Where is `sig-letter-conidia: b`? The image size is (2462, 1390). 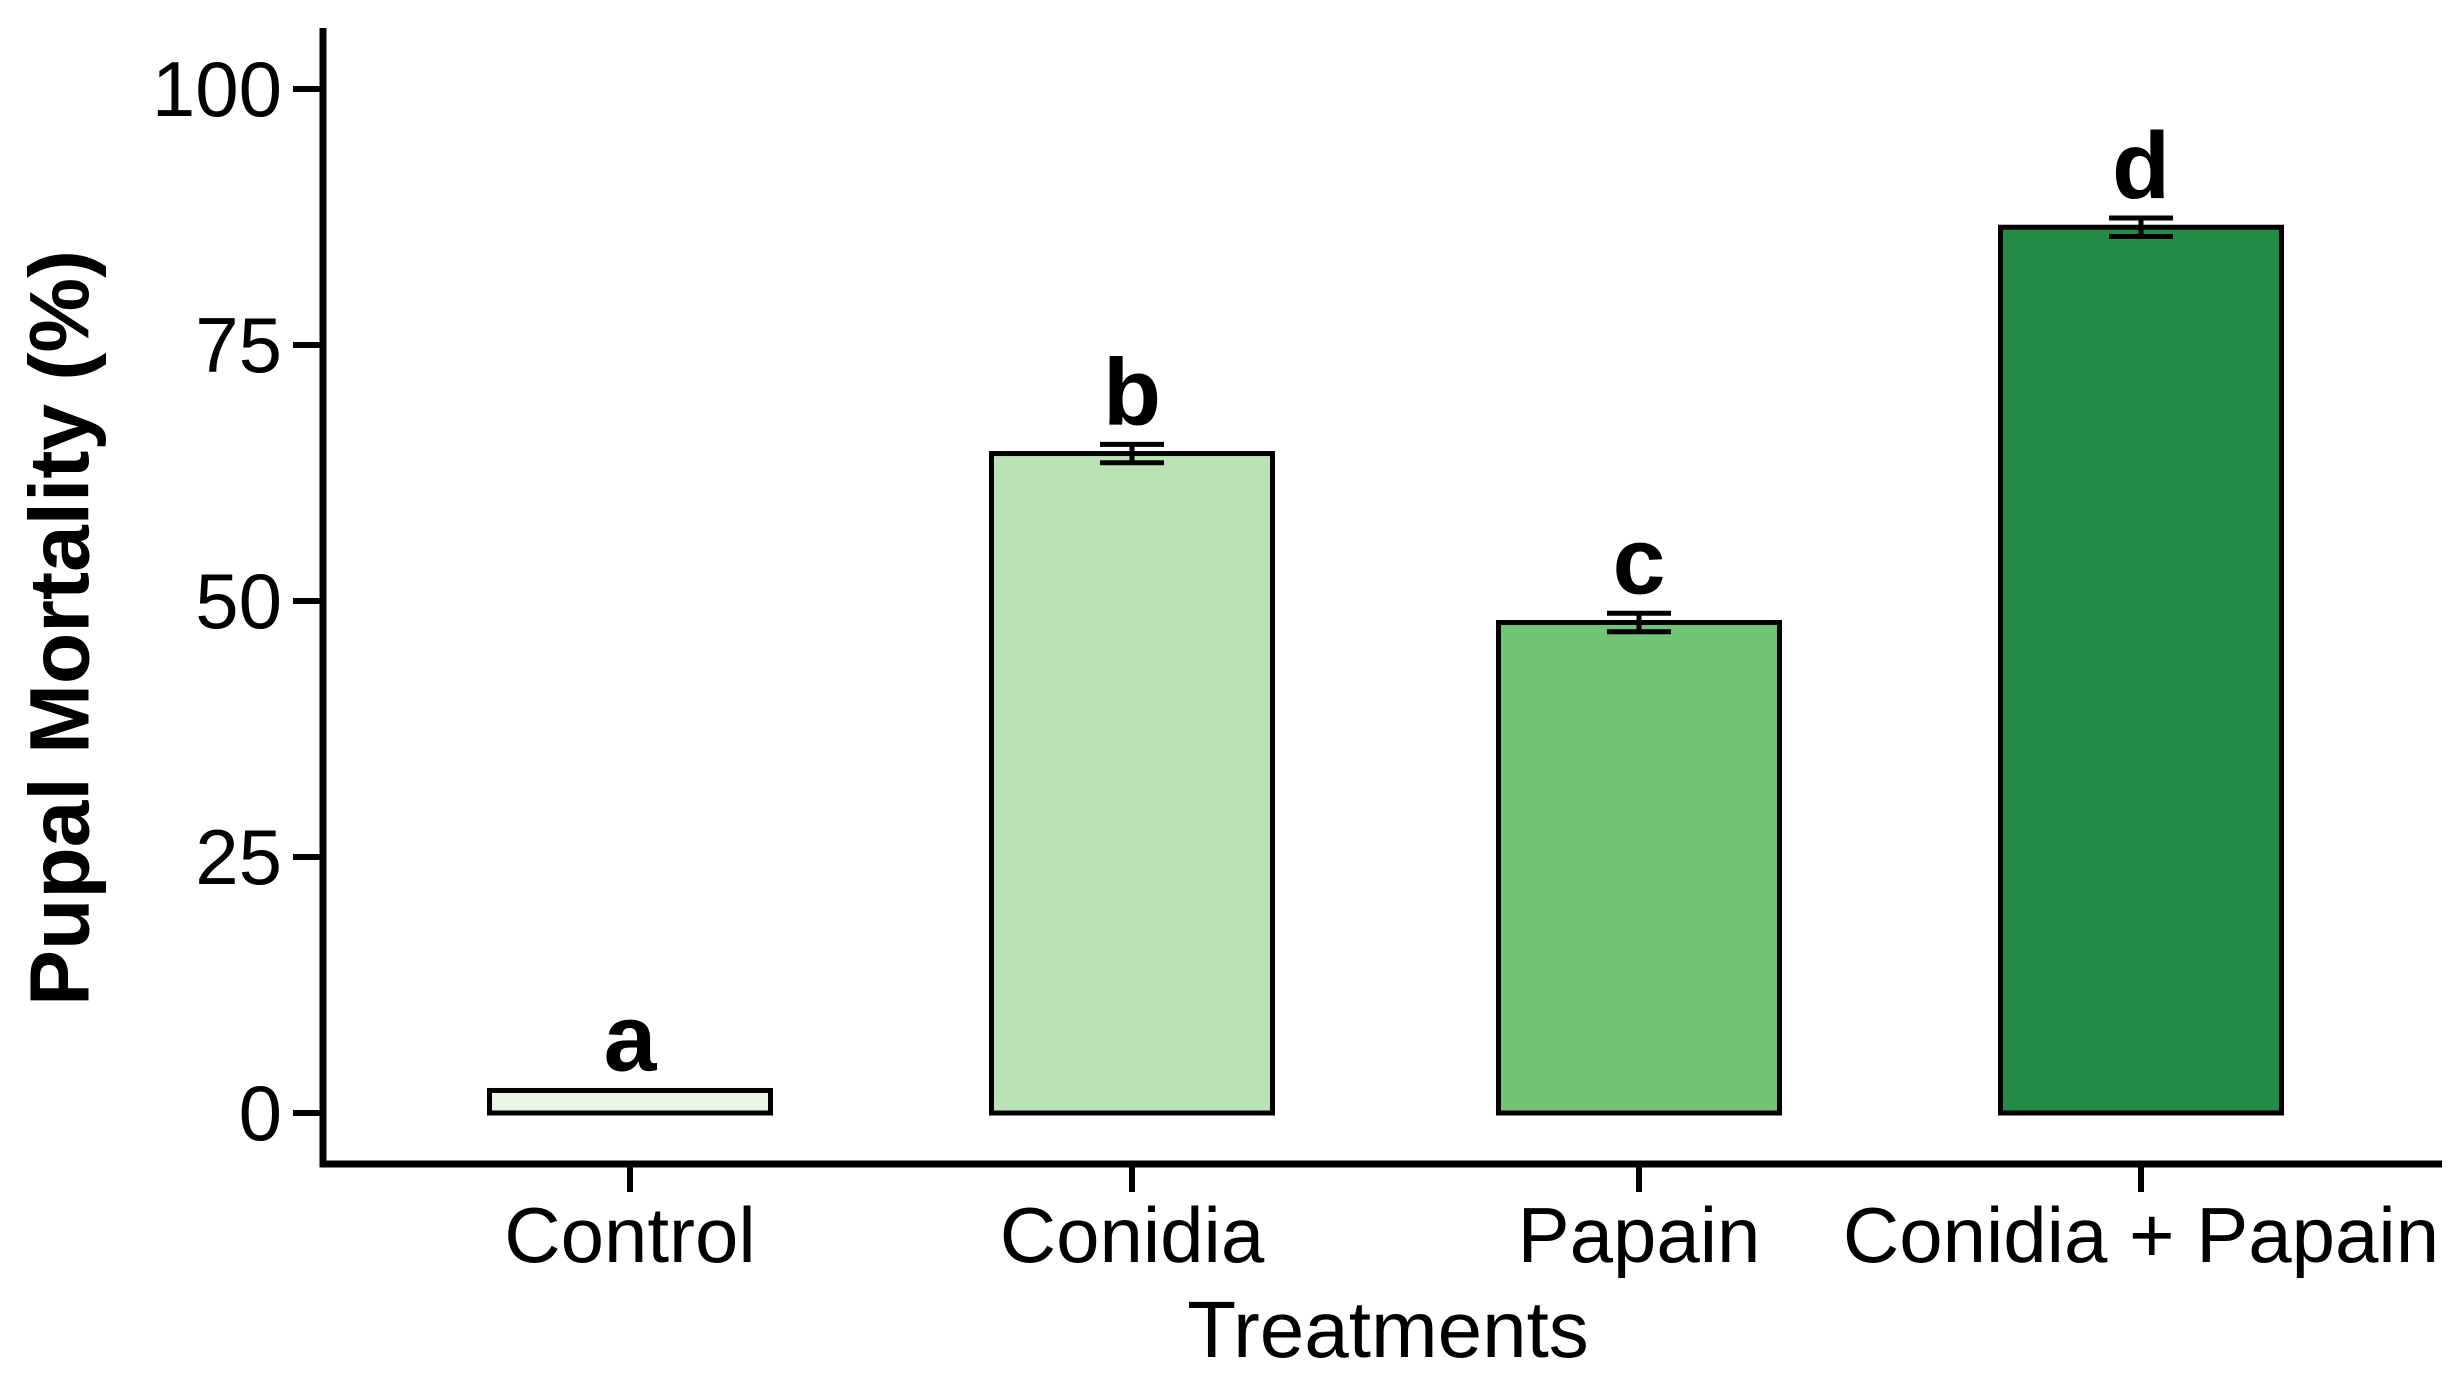
sig-letter-conidia: b is located at coordinates (1132, 392).